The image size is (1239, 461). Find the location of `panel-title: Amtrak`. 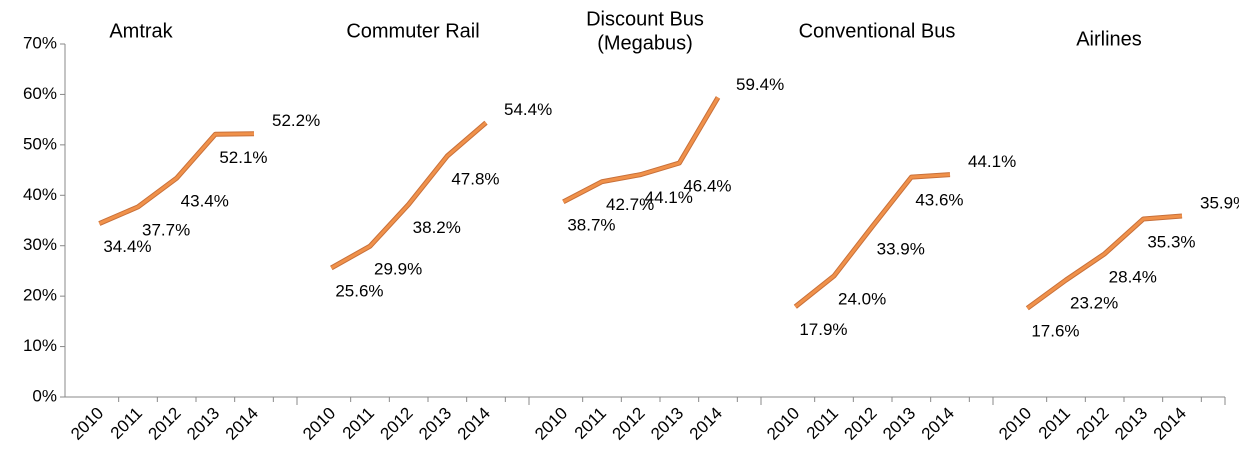

panel-title: Amtrak is located at coordinates (141, 31).